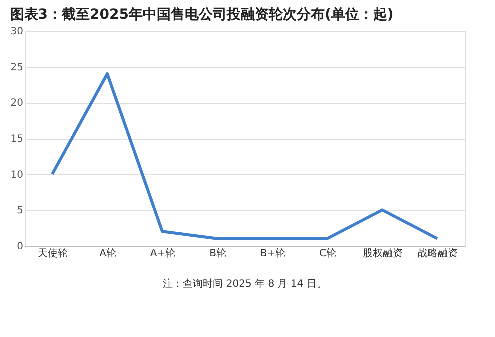 Image resolution: width=495 pixels, height=337 pixels. Describe the element at coordinates (163, 254) in the screenshot. I see `x-tick-label: A+轮` at that location.